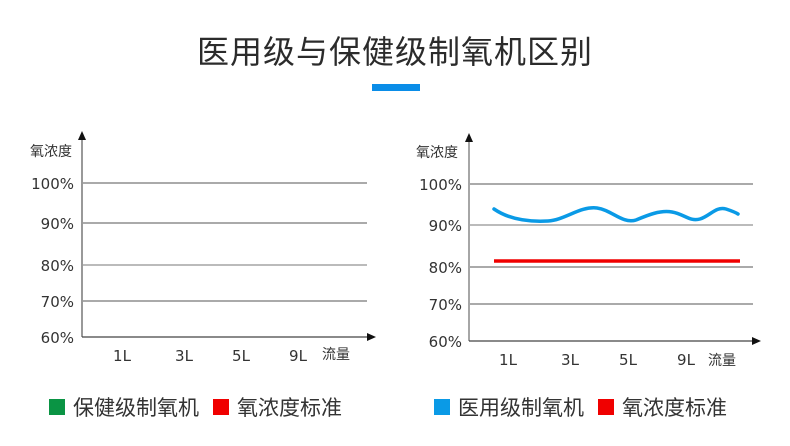 Image resolution: width=790 pixels, height=446 pixels. What do you see at coordinates (616, 214) in the screenshot?
I see `medical-grade-curve` at bounding box center [616, 214].